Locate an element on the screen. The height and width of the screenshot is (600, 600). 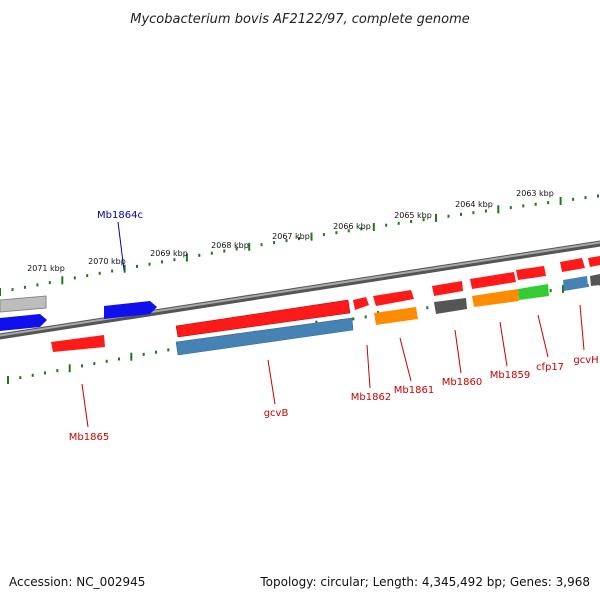
leader-gcvB is located at coordinates (271, 382).